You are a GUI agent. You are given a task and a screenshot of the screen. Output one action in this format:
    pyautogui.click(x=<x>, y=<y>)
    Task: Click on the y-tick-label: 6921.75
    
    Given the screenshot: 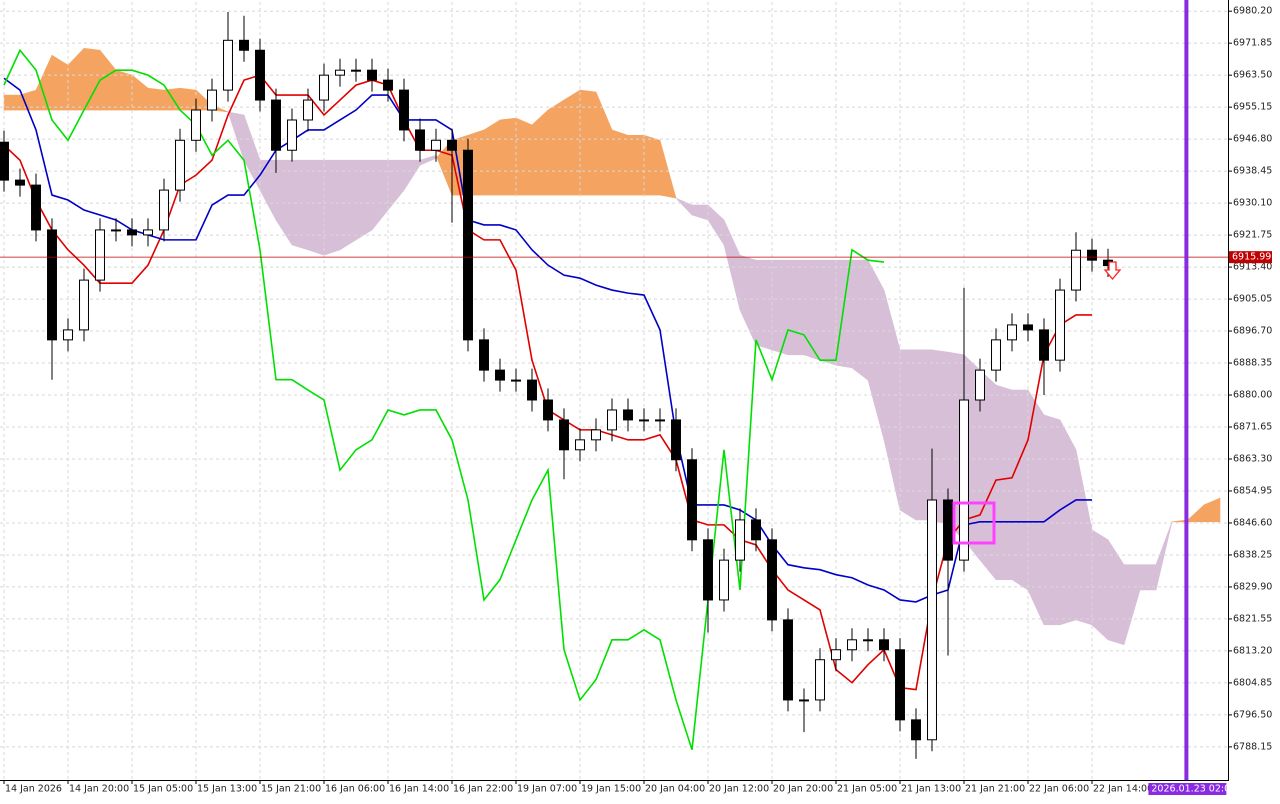 What is the action you would take?
    pyautogui.click(x=1252, y=235)
    